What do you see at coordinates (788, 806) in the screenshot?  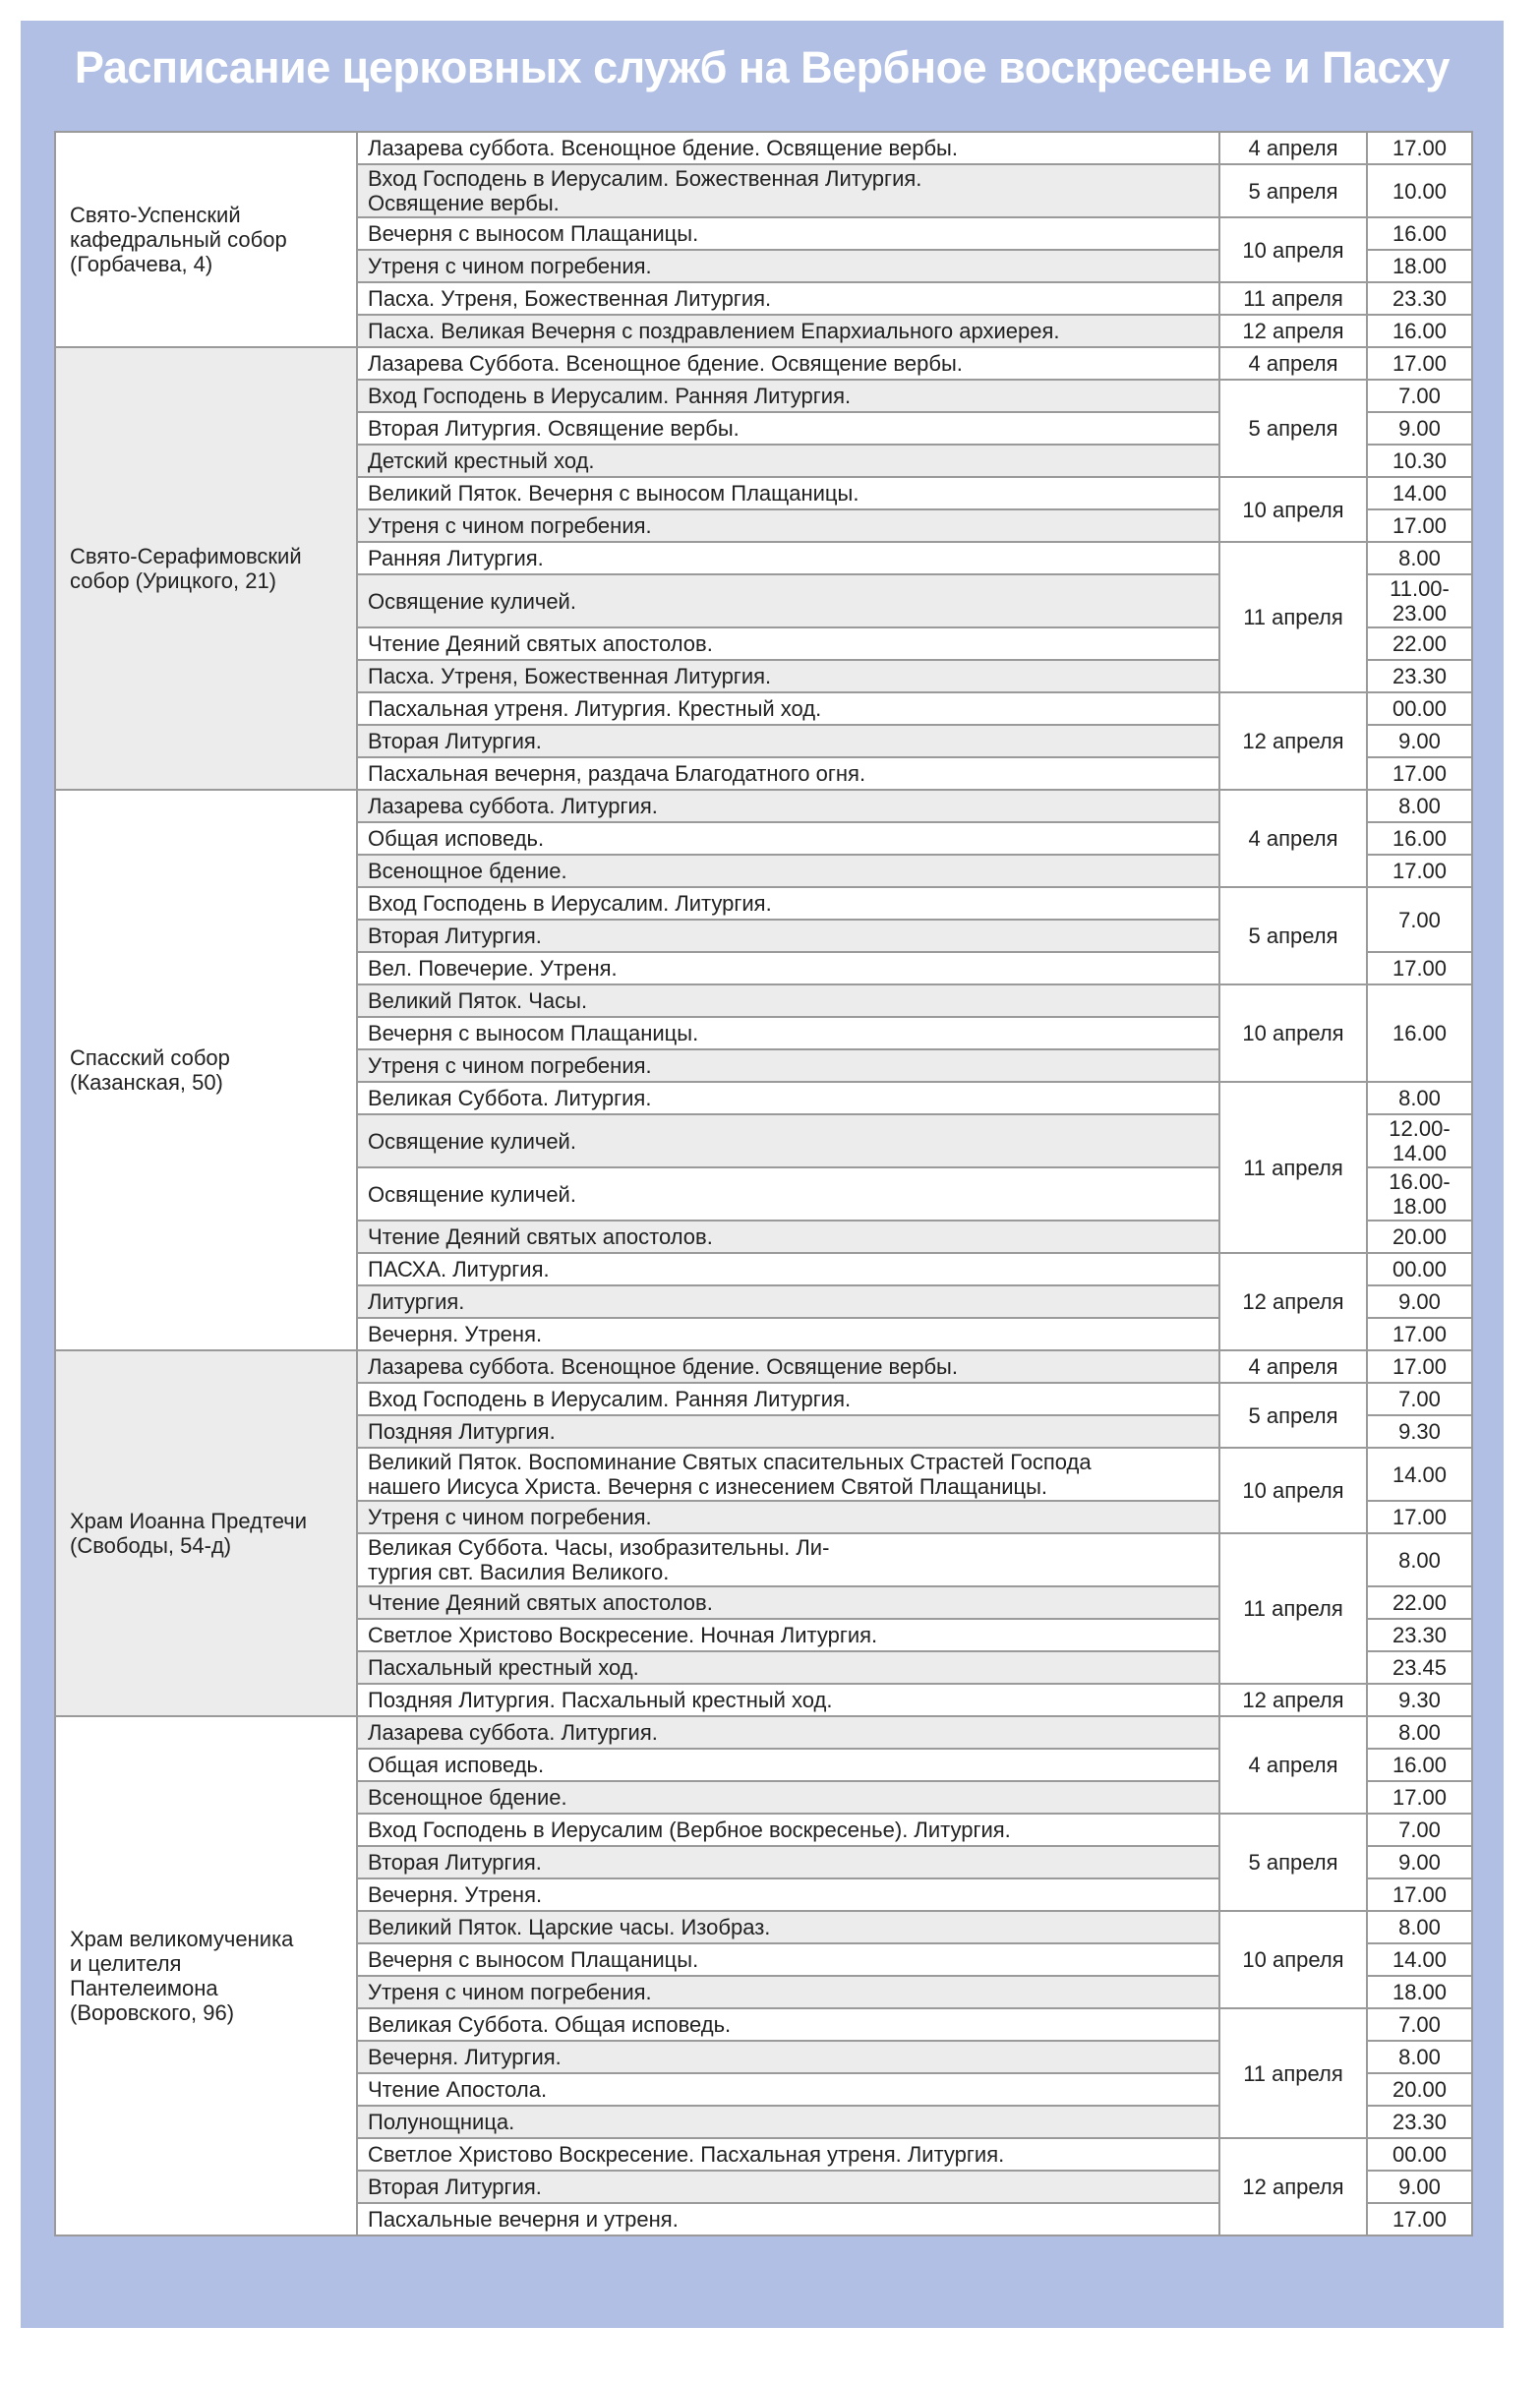 I see `service-name: Лазарева суббота. Литургия.` at bounding box center [788, 806].